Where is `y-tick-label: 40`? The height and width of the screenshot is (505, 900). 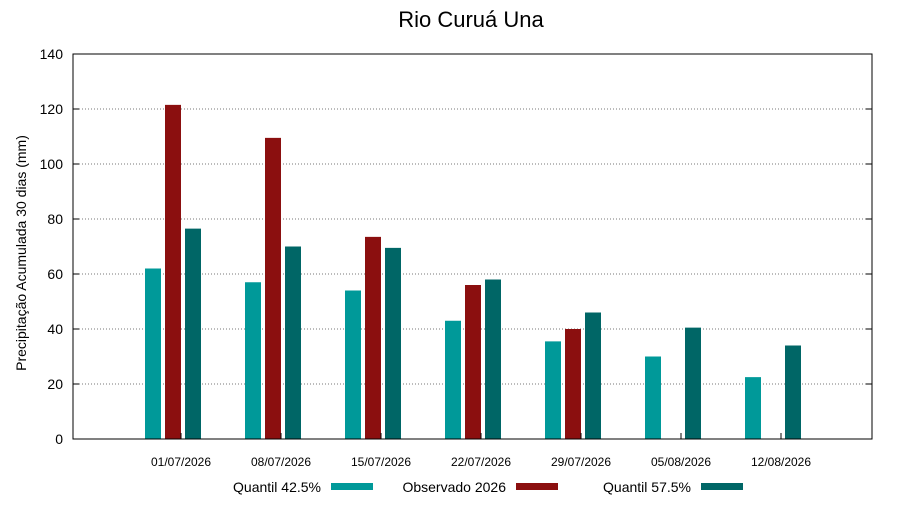 y-tick-label: 40 is located at coordinates (55, 329).